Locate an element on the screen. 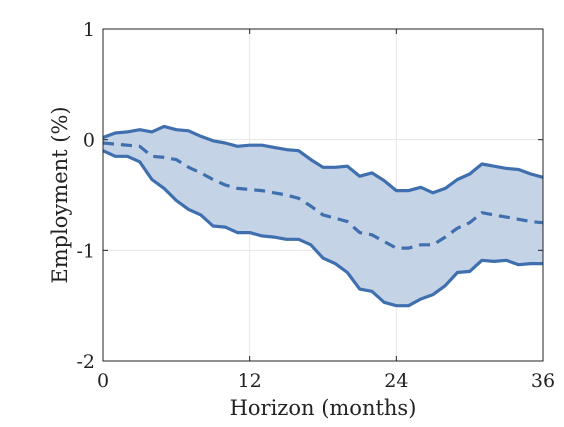  upper-bound-line is located at coordinates (323, 159).